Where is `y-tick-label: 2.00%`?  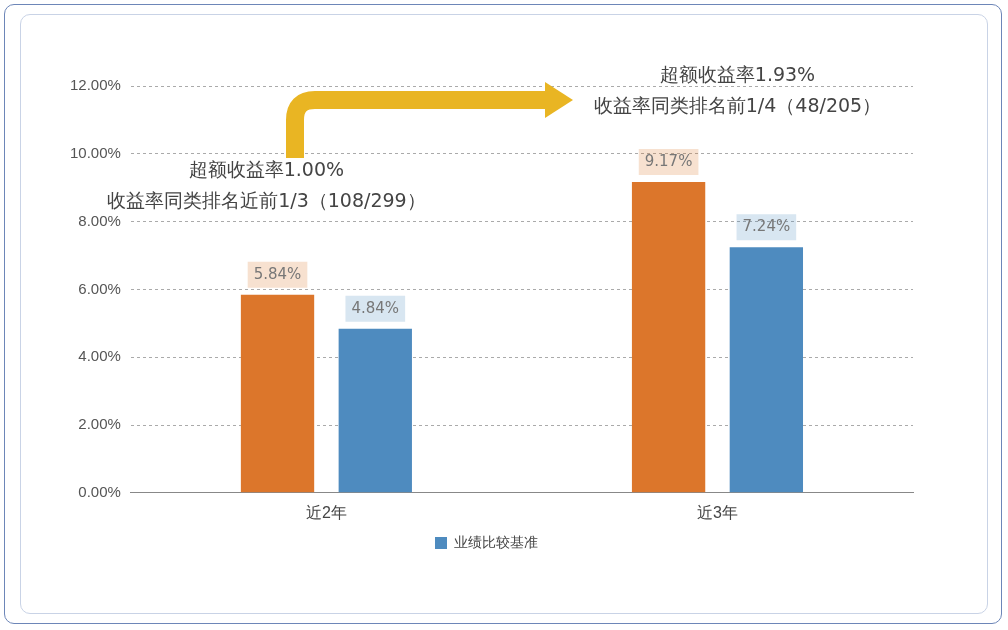 y-tick-label: 2.00% is located at coordinates (99, 424).